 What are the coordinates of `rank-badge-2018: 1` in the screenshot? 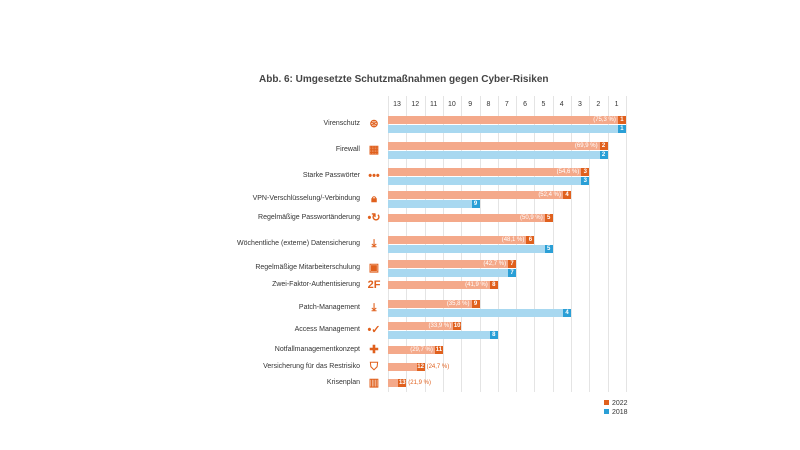 It's located at (621, 129).